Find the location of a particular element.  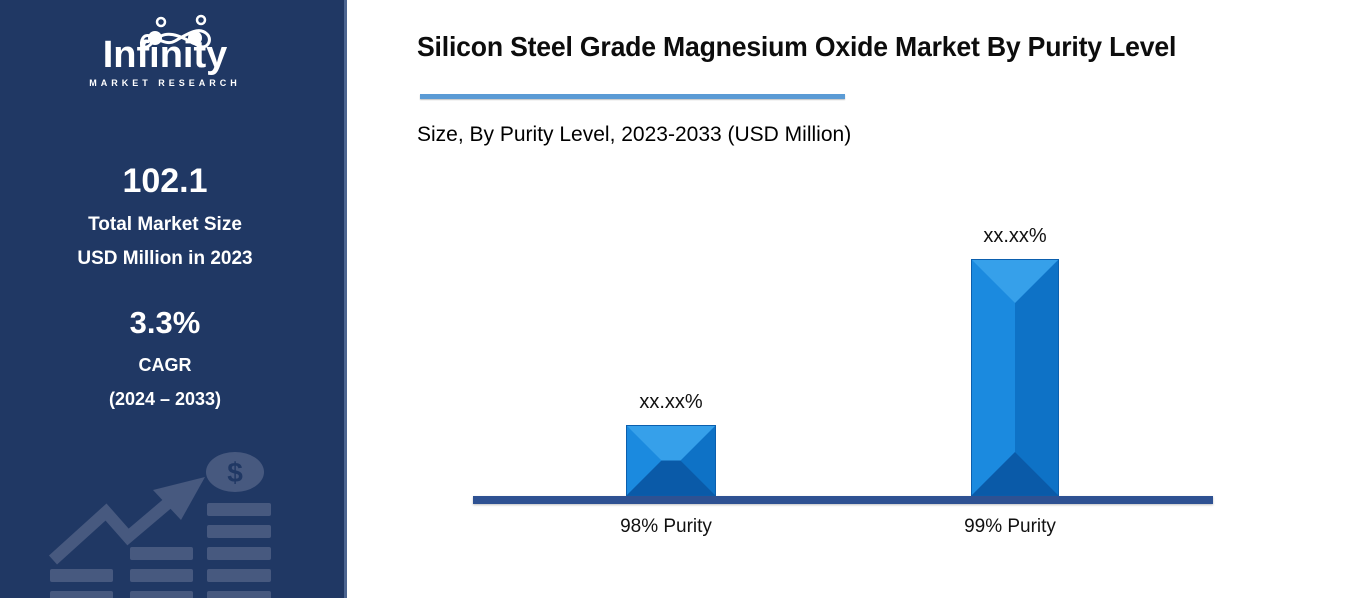

title-underline is located at coordinates (632, 96).